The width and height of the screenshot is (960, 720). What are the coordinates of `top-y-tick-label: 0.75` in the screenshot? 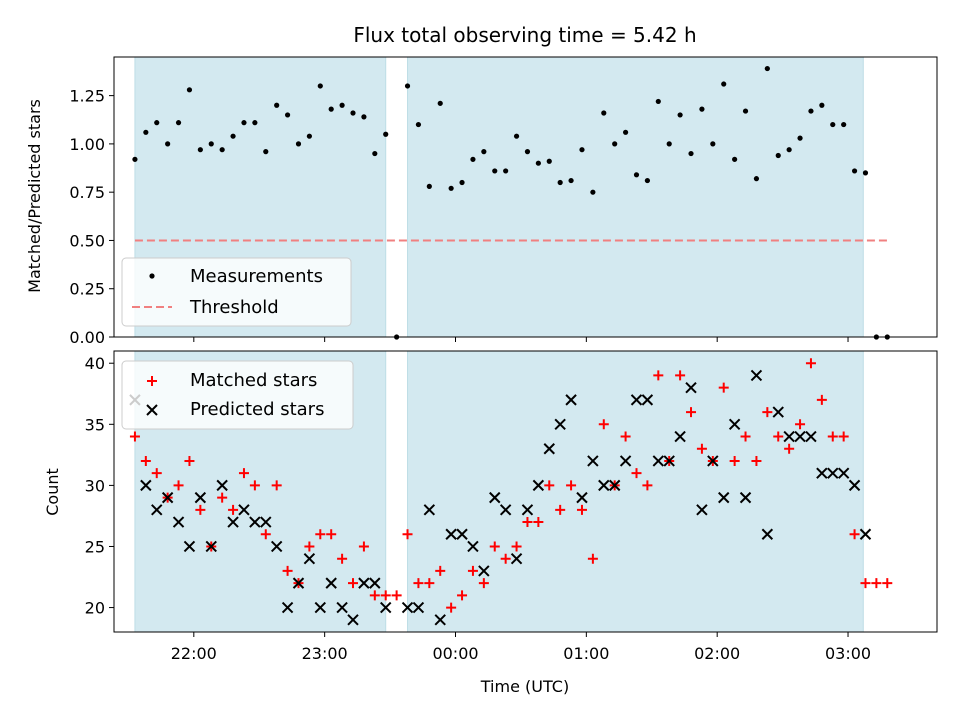 It's located at (87, 192).